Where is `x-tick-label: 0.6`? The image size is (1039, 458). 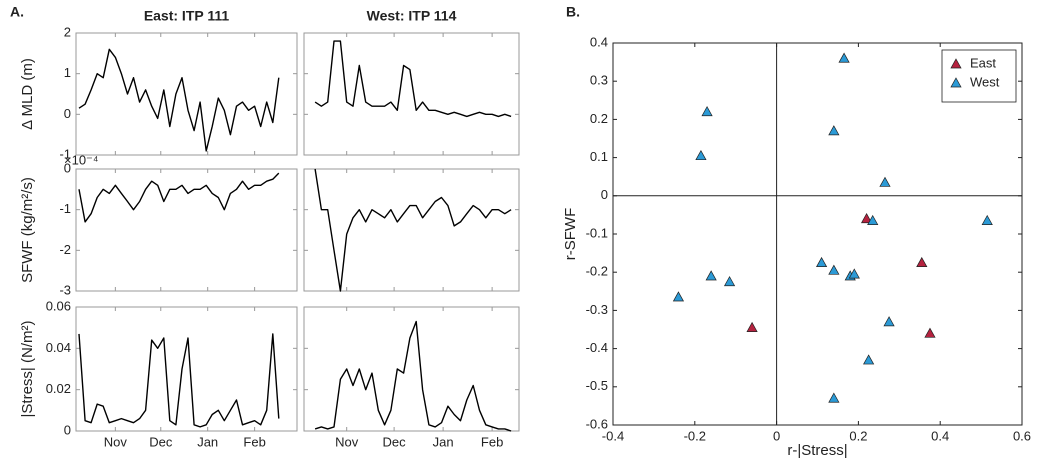 x-tick-label: 0.6 is located at coordinates (1022, 435).